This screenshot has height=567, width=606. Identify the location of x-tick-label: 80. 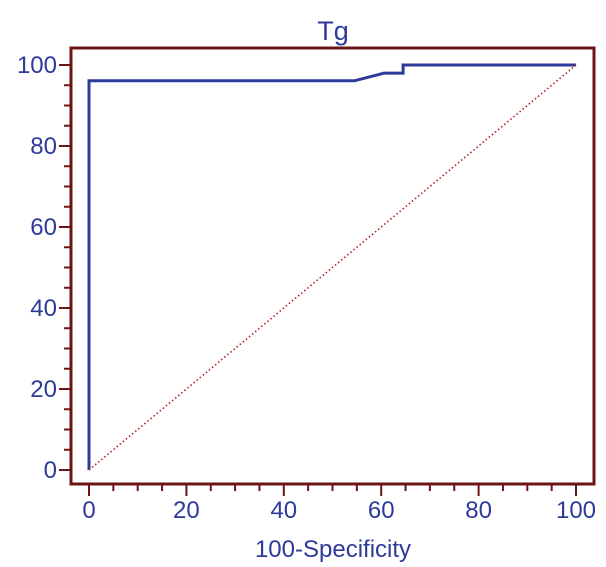
(478, 510).